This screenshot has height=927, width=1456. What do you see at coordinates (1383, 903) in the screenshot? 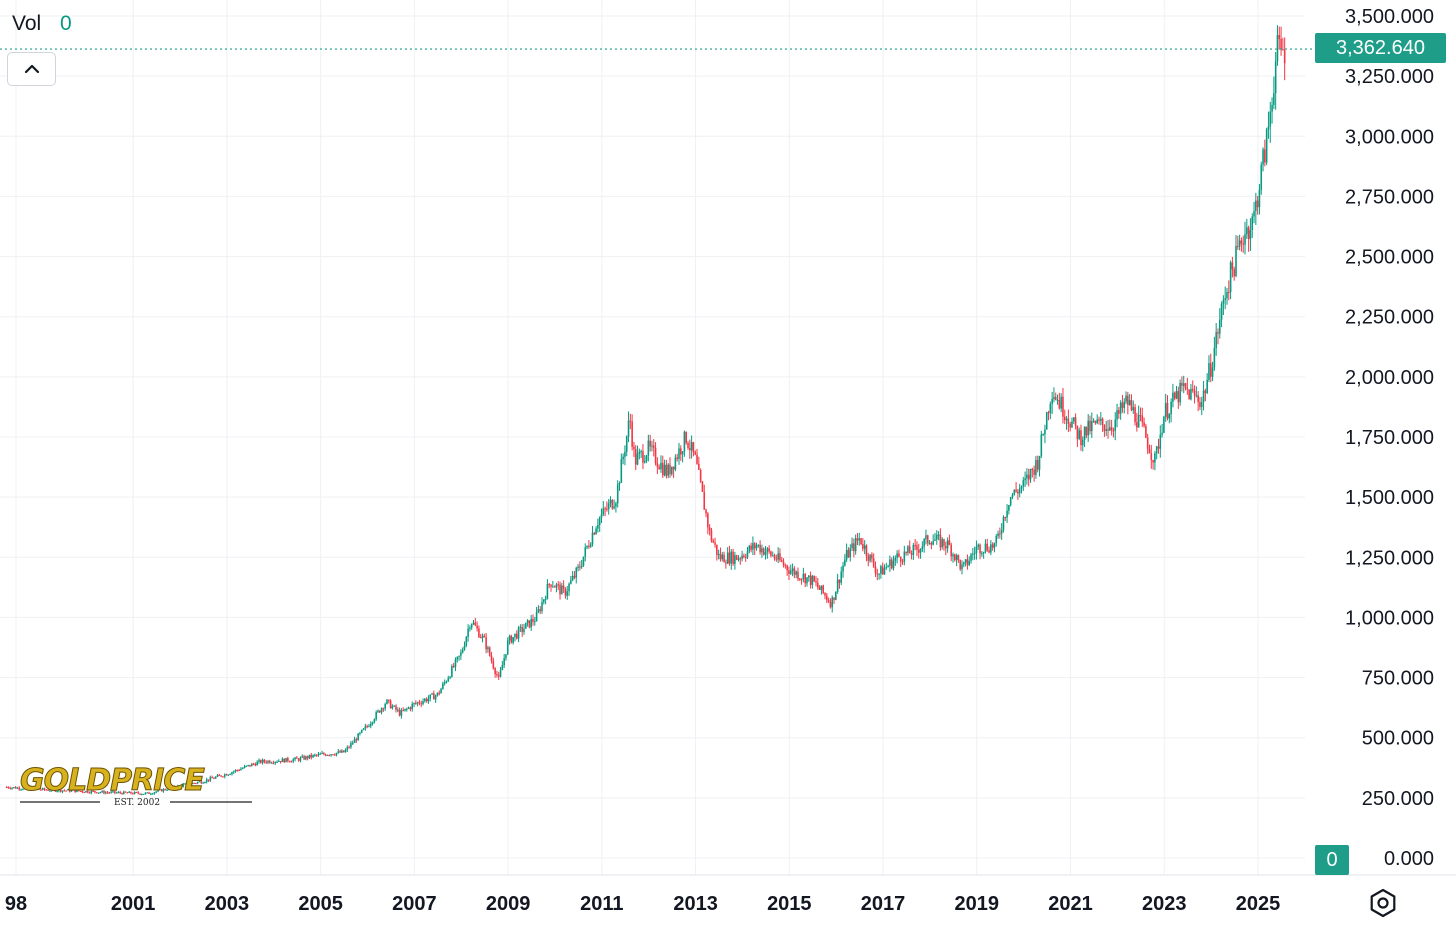
I see `gear-icon` at bounding box center [1383, 903].